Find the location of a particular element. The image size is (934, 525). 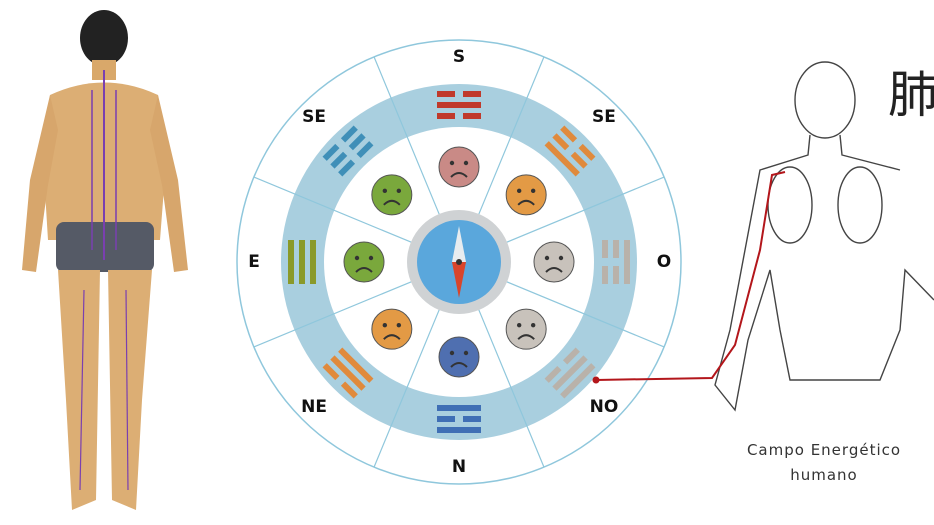

caption: humano is located at coordinates (824, 475).